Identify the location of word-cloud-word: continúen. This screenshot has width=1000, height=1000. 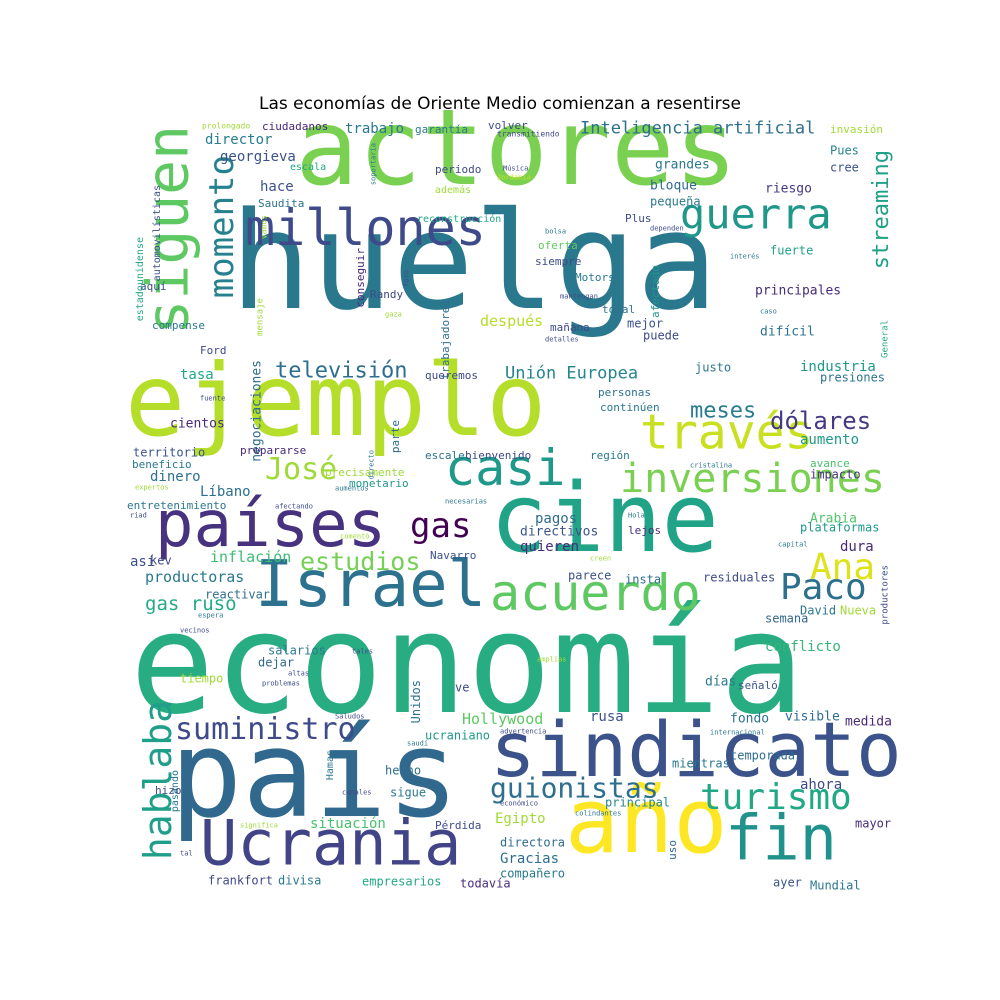
(630, 407).